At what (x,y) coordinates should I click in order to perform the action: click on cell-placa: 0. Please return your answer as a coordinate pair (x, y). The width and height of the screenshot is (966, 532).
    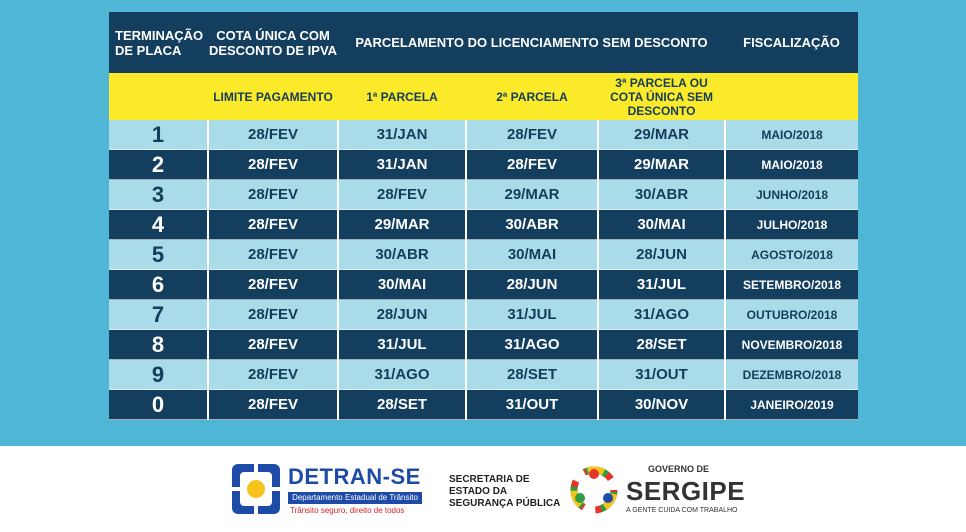
    Looking at the image, I should click on (159, 404).